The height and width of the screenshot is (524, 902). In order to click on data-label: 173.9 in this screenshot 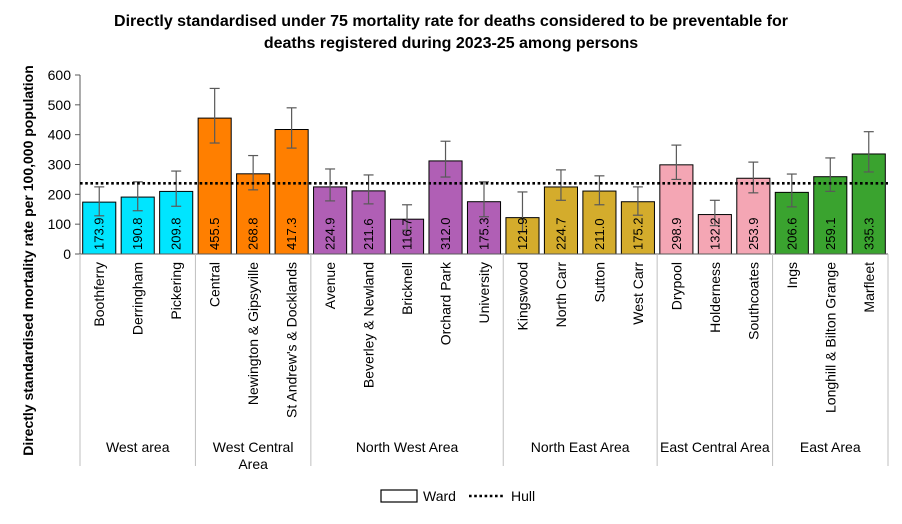, I will do `click(99, 233)`.